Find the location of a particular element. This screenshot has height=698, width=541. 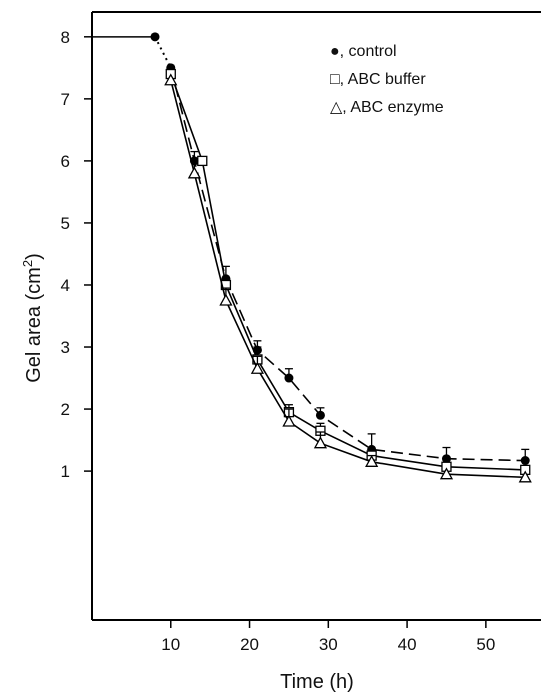

y-tick-label: 6 is located at coordinates (65, 161).